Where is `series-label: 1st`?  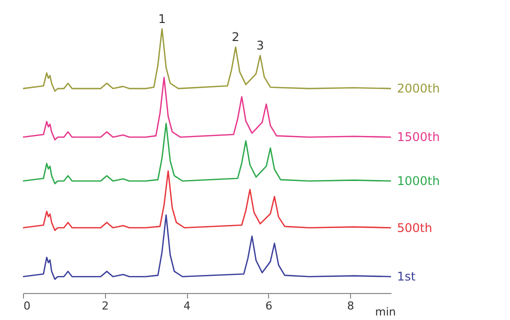 series-label: 1st is located at coordinates (406, 277).